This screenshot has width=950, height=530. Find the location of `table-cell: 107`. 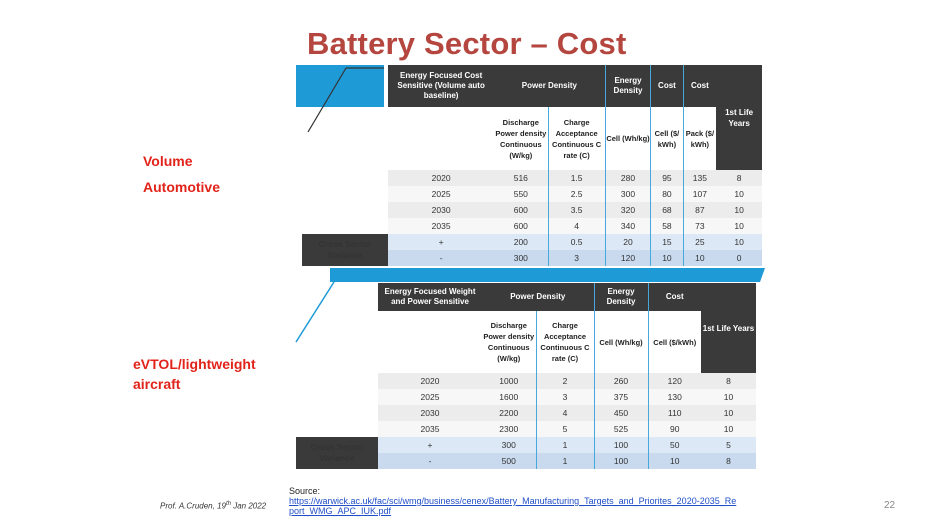

table-cell: 107 is located at coordinates (699, 194).